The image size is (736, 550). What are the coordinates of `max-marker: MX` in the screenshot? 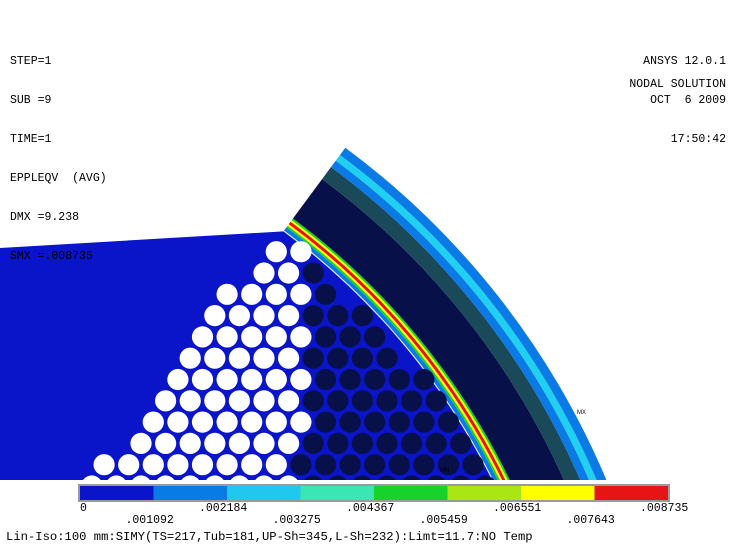 It's located at (581, 413).